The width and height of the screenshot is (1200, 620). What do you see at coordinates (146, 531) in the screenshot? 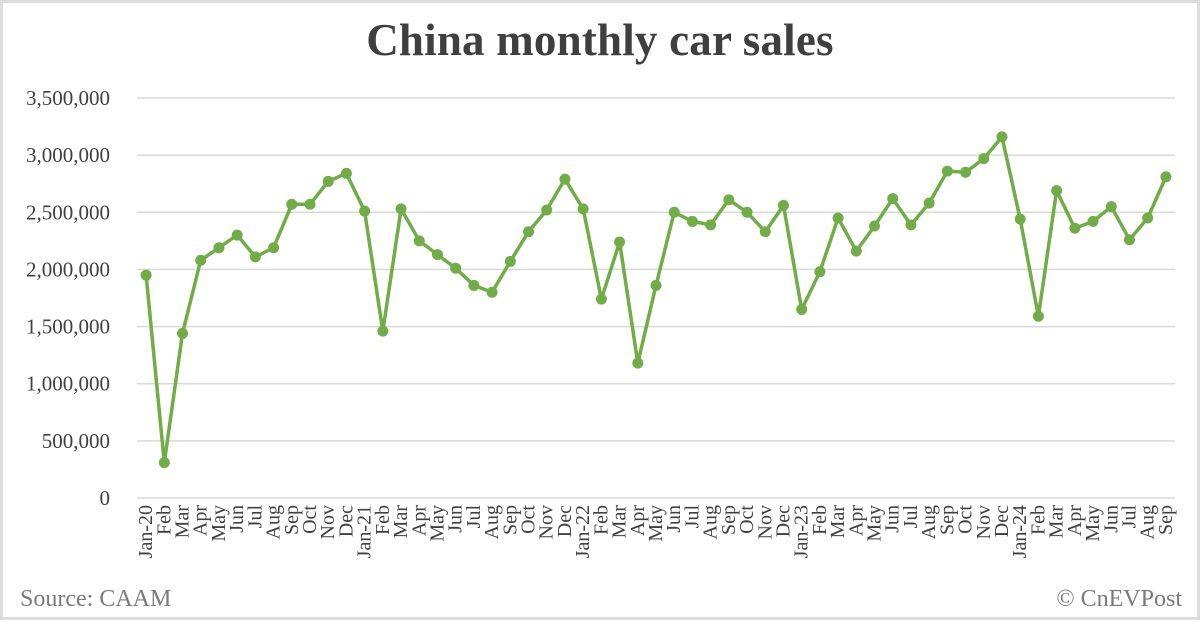
I see `x-tick-label: Jan-20` at bounding box center [146, 531].